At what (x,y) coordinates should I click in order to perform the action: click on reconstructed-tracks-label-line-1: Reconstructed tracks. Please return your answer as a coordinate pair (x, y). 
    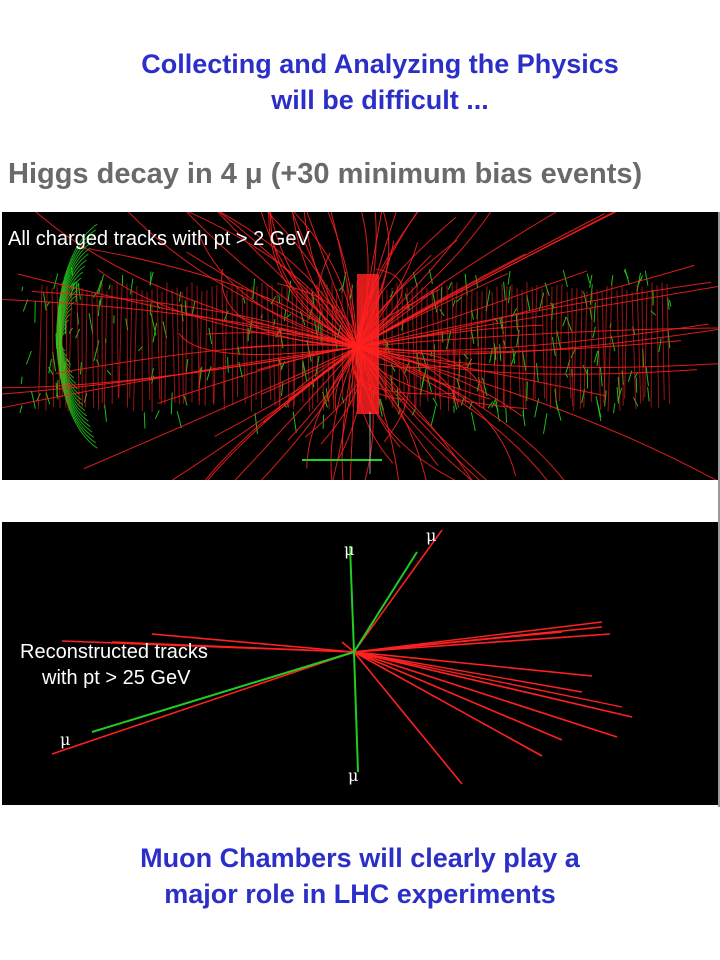
    Looking at the image, I should click on (114, 652).